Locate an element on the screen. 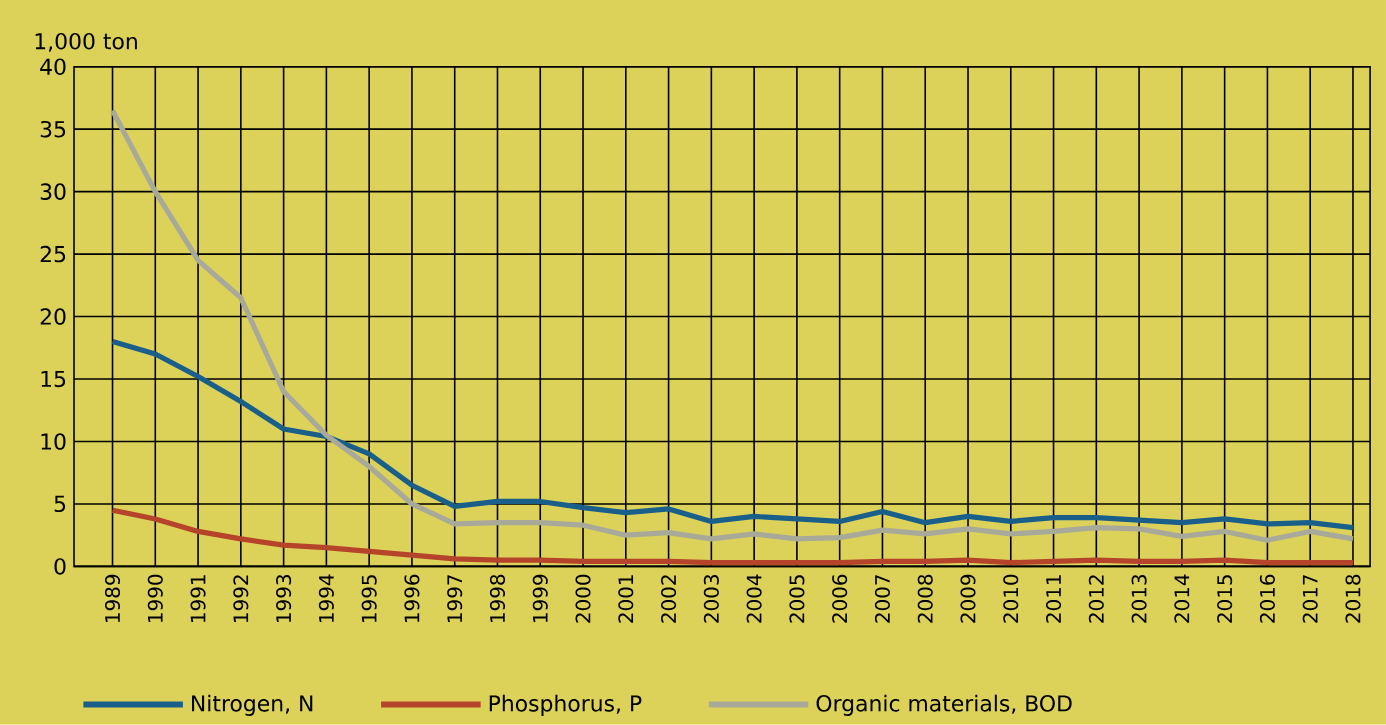 The image size is (1386, 725). x-tick-label: 1998 is located at coordinates (497, 598).